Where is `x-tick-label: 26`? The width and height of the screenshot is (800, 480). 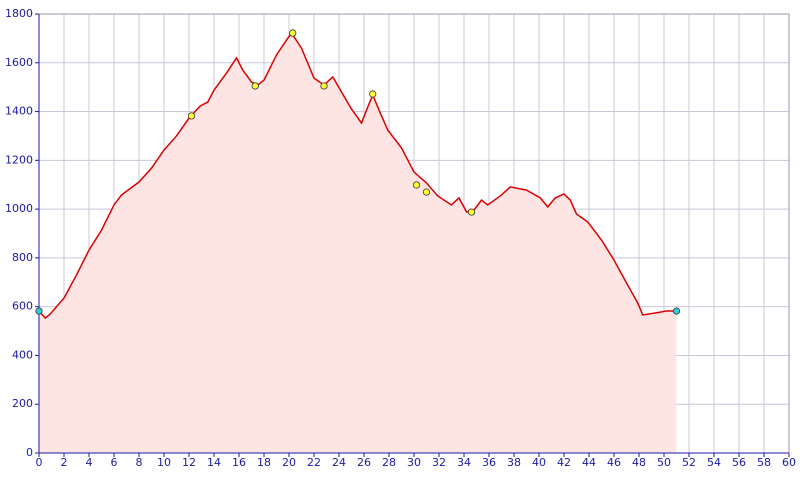 x-tick-label: 26 is located at coordinates (364, 462).